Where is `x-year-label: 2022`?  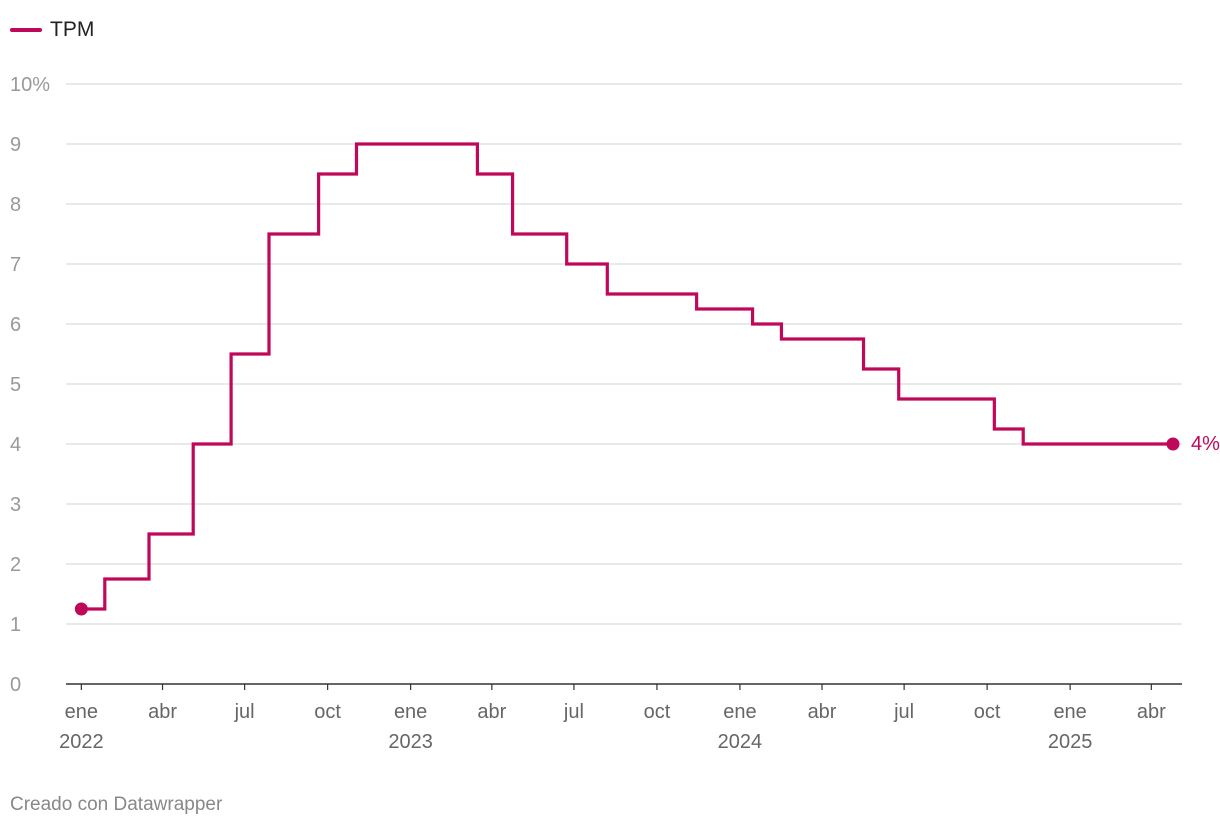
x-year-label: 2022 is located at coordinates (81, 742).